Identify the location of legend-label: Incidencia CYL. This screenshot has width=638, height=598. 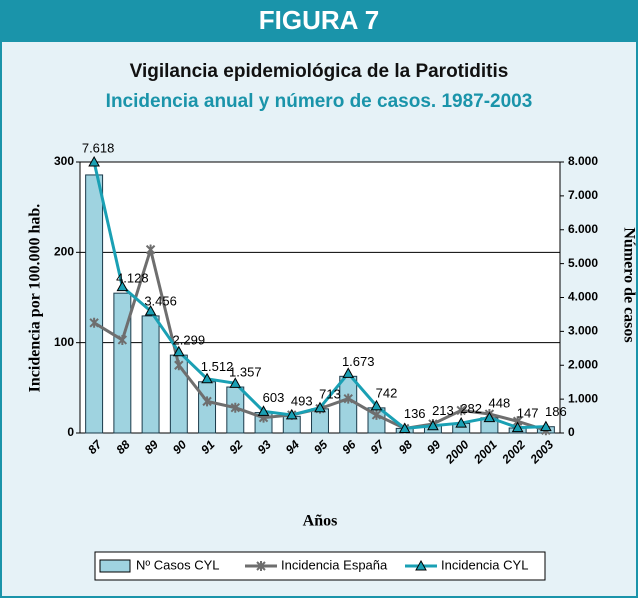
(484, 564).